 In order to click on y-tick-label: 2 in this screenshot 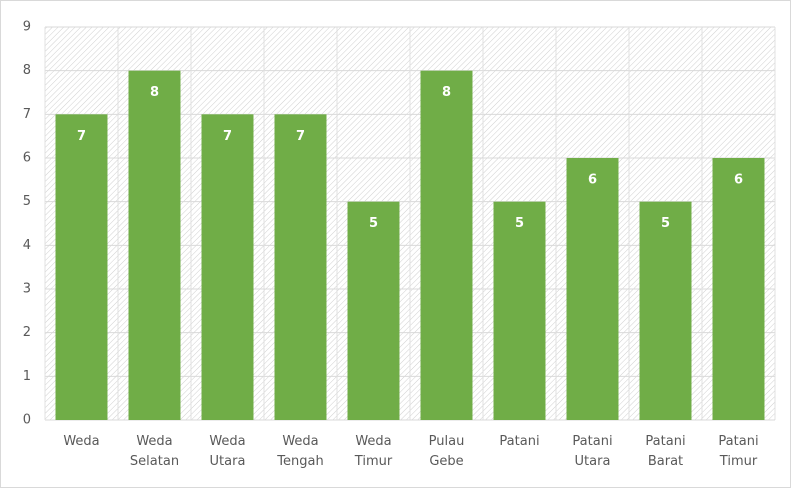, I will do `click(27, 332)`.